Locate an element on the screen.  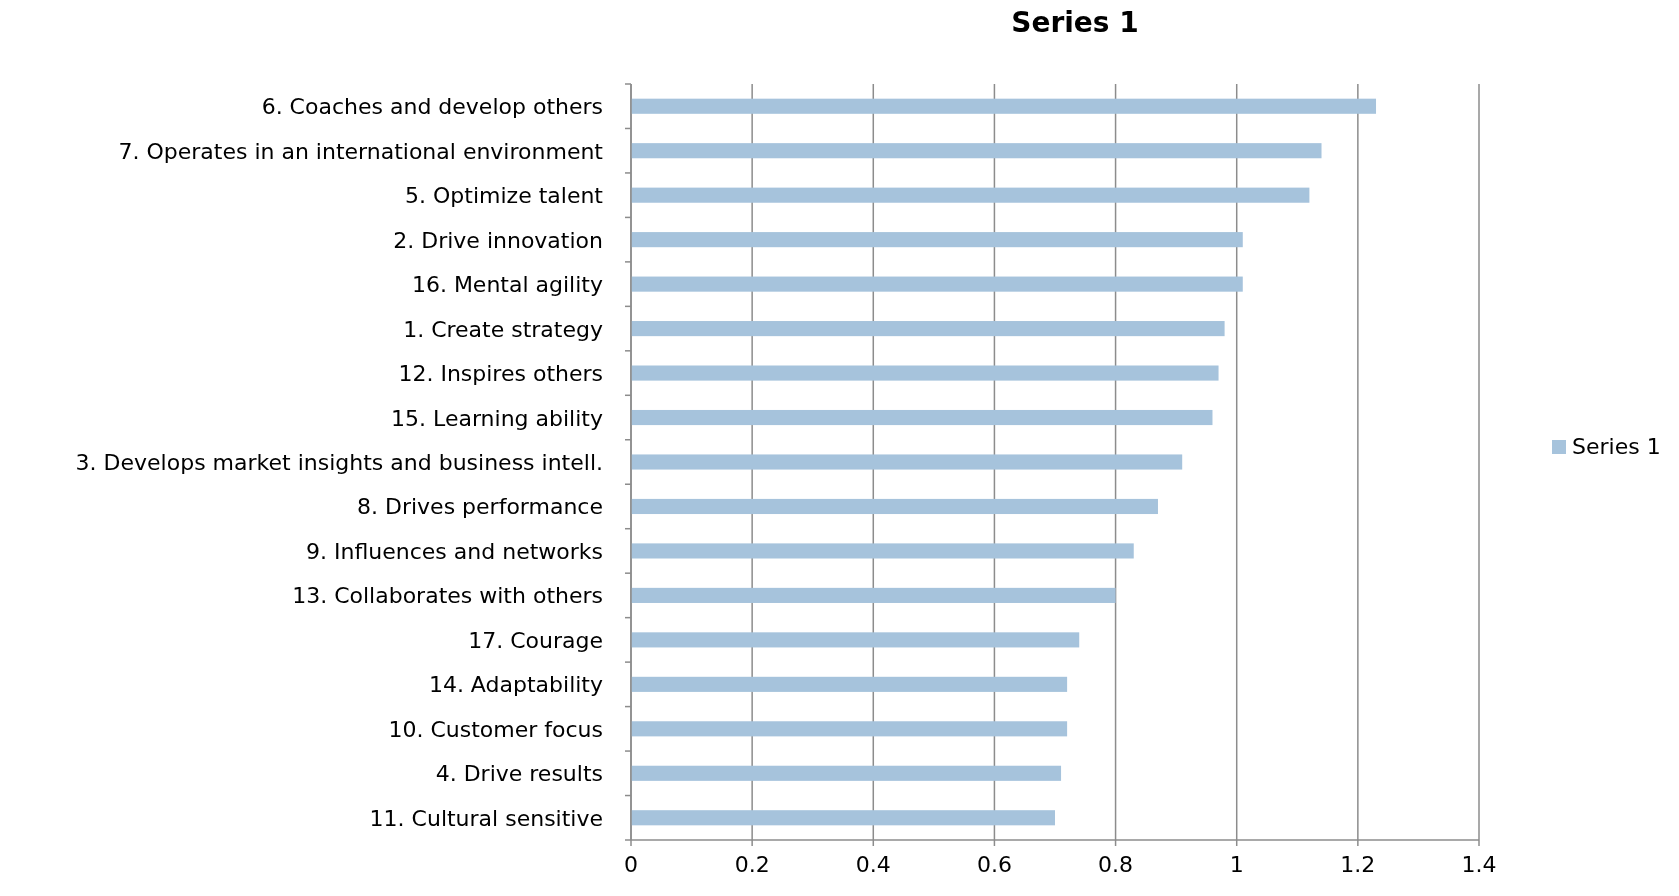
x-tick-label: 0.2 is located at coordinates (752, 864).